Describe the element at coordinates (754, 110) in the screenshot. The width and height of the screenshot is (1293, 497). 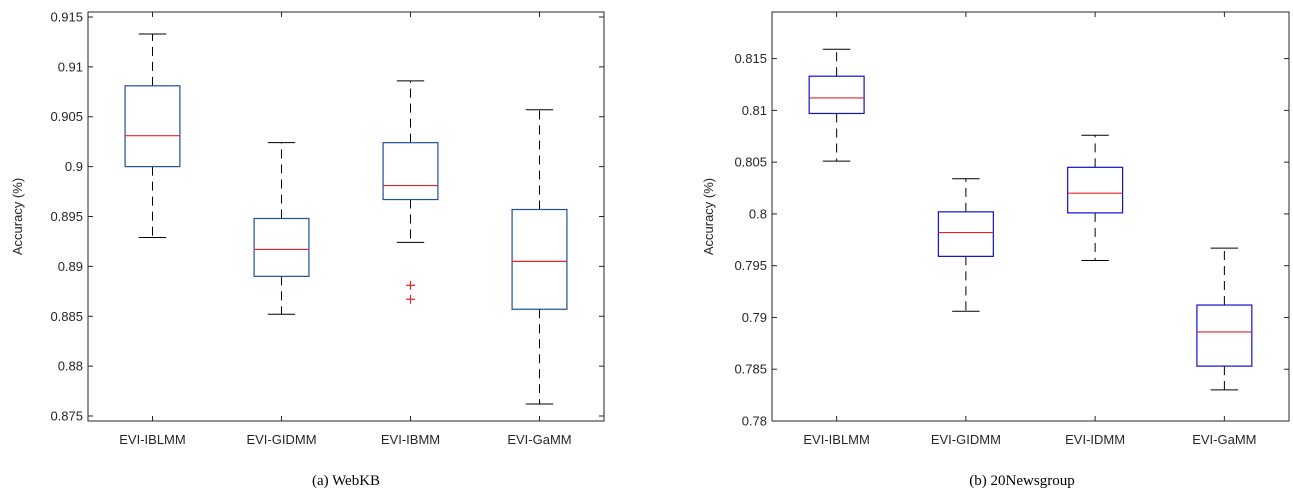
I see `y-tick-label: 0.81` at that location.